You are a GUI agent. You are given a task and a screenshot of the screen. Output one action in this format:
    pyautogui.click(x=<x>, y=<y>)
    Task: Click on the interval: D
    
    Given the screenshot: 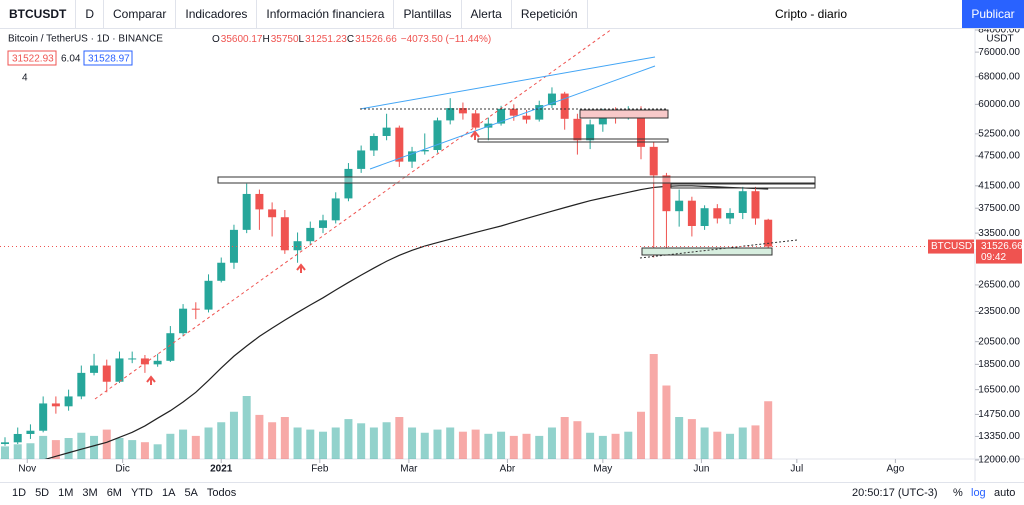 What is the action you would take?
    pyautogui.click(x=90, y=14)
    